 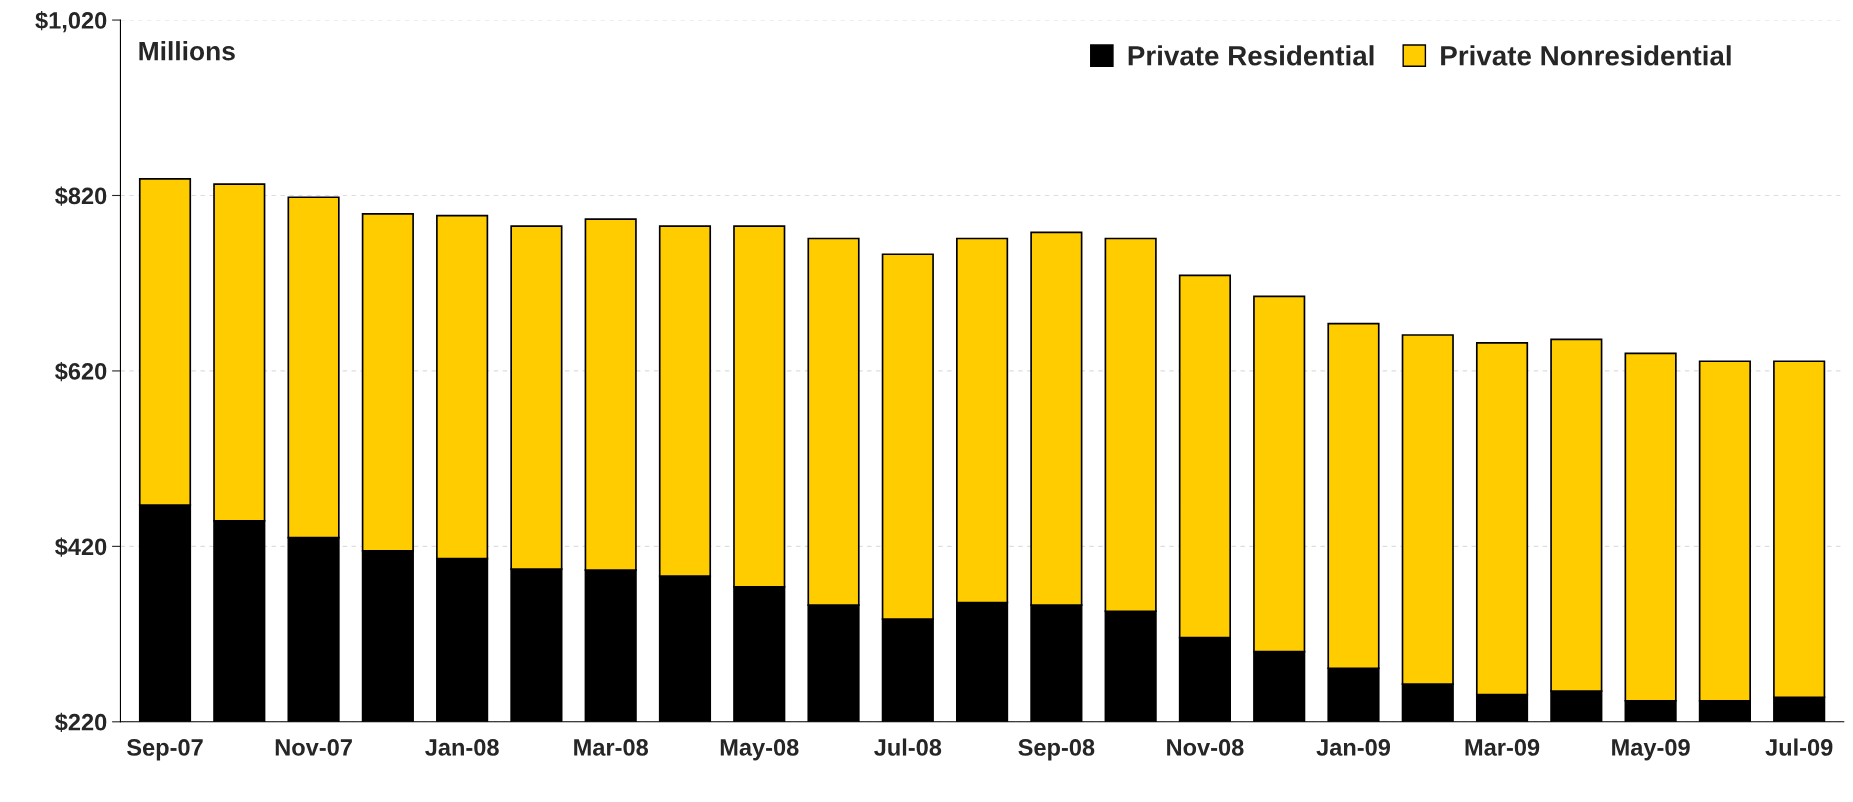 I want to click on x-tick-label: Nov-07, so click(x=313, y=747).